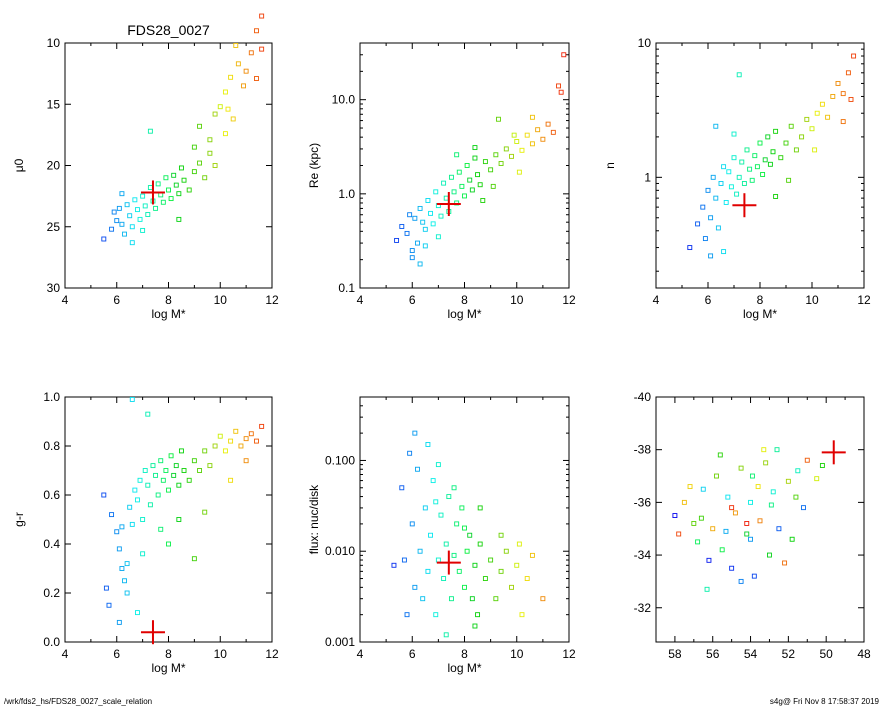 The height and width of the screenshot is (708, 885). Describe the element at coordinates (221, 300) in the screenshot. I see `x-tick-label: 10` at that location.